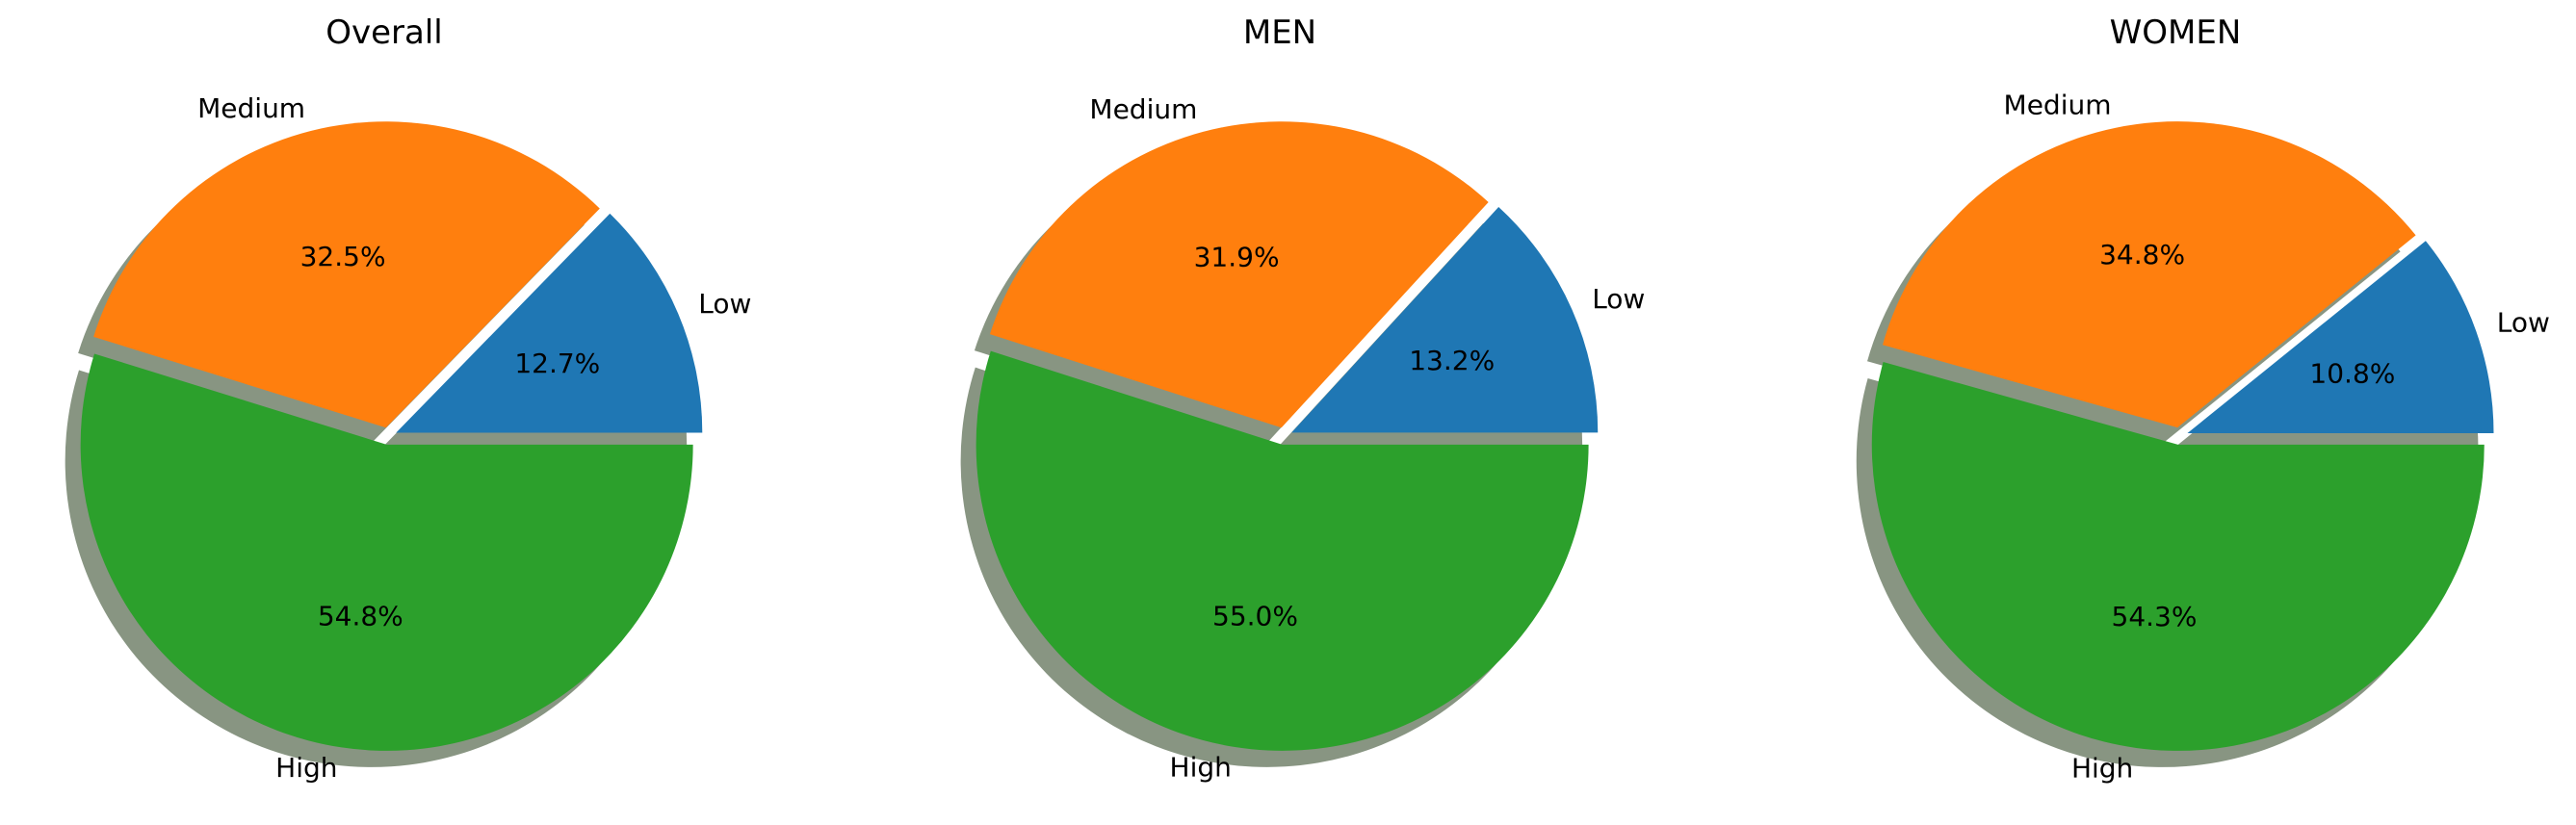  Describe the element at coordinates (2155, 616) in the screenshot. I see `slice-value-high: 54.3%` at that location.